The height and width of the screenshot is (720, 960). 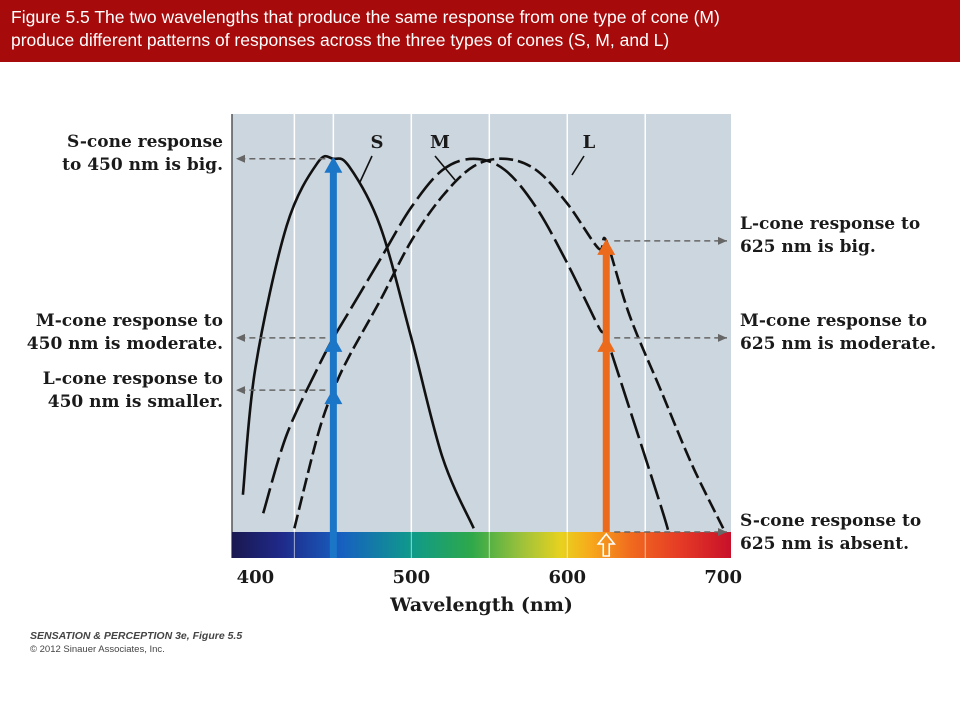 What do you see at coordinates (838, 344) in the screenshot?
I see `right-annotation-text: 625 nm is moderate.` at bounding box center [838, 344].